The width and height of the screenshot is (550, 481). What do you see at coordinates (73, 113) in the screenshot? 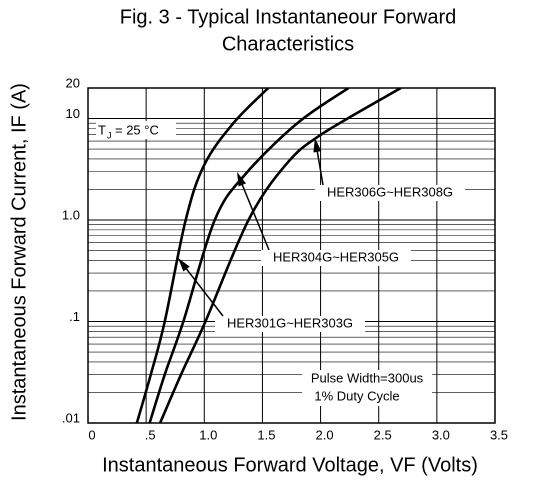
I see `y-tick-label: 10` at bounding box center [73, 113].